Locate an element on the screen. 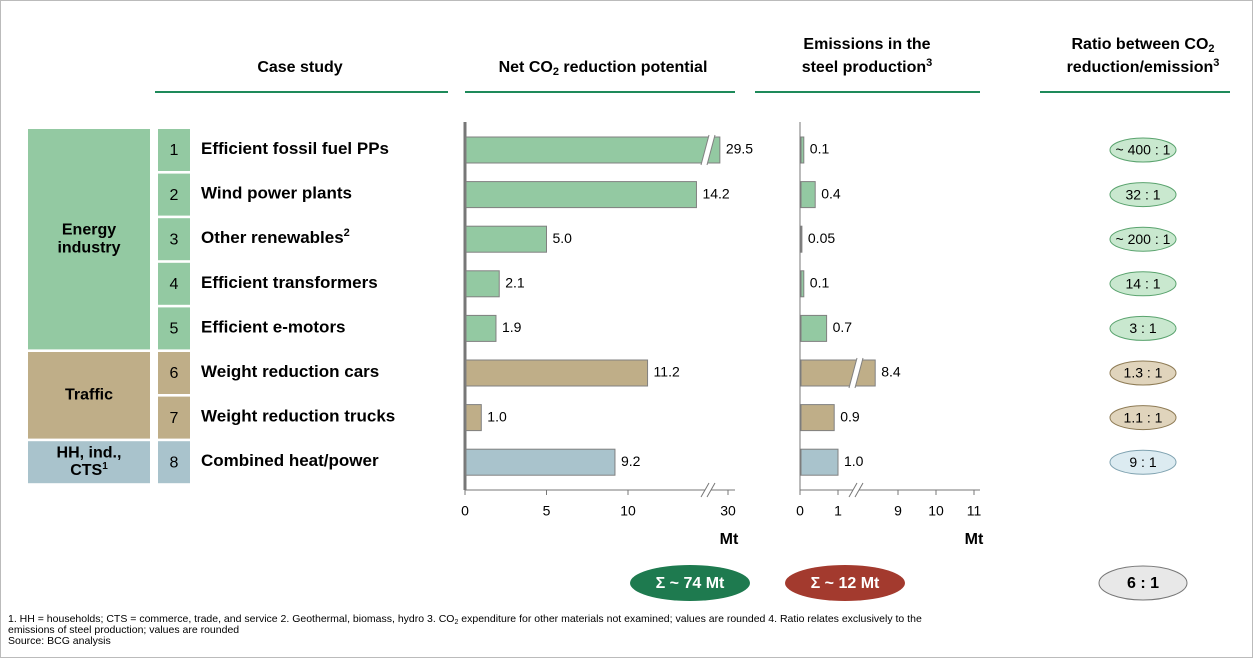 The height and width of the screenshot is (663, 1253). text-part: Ratio between CO is located at coordinates (1139, 44).